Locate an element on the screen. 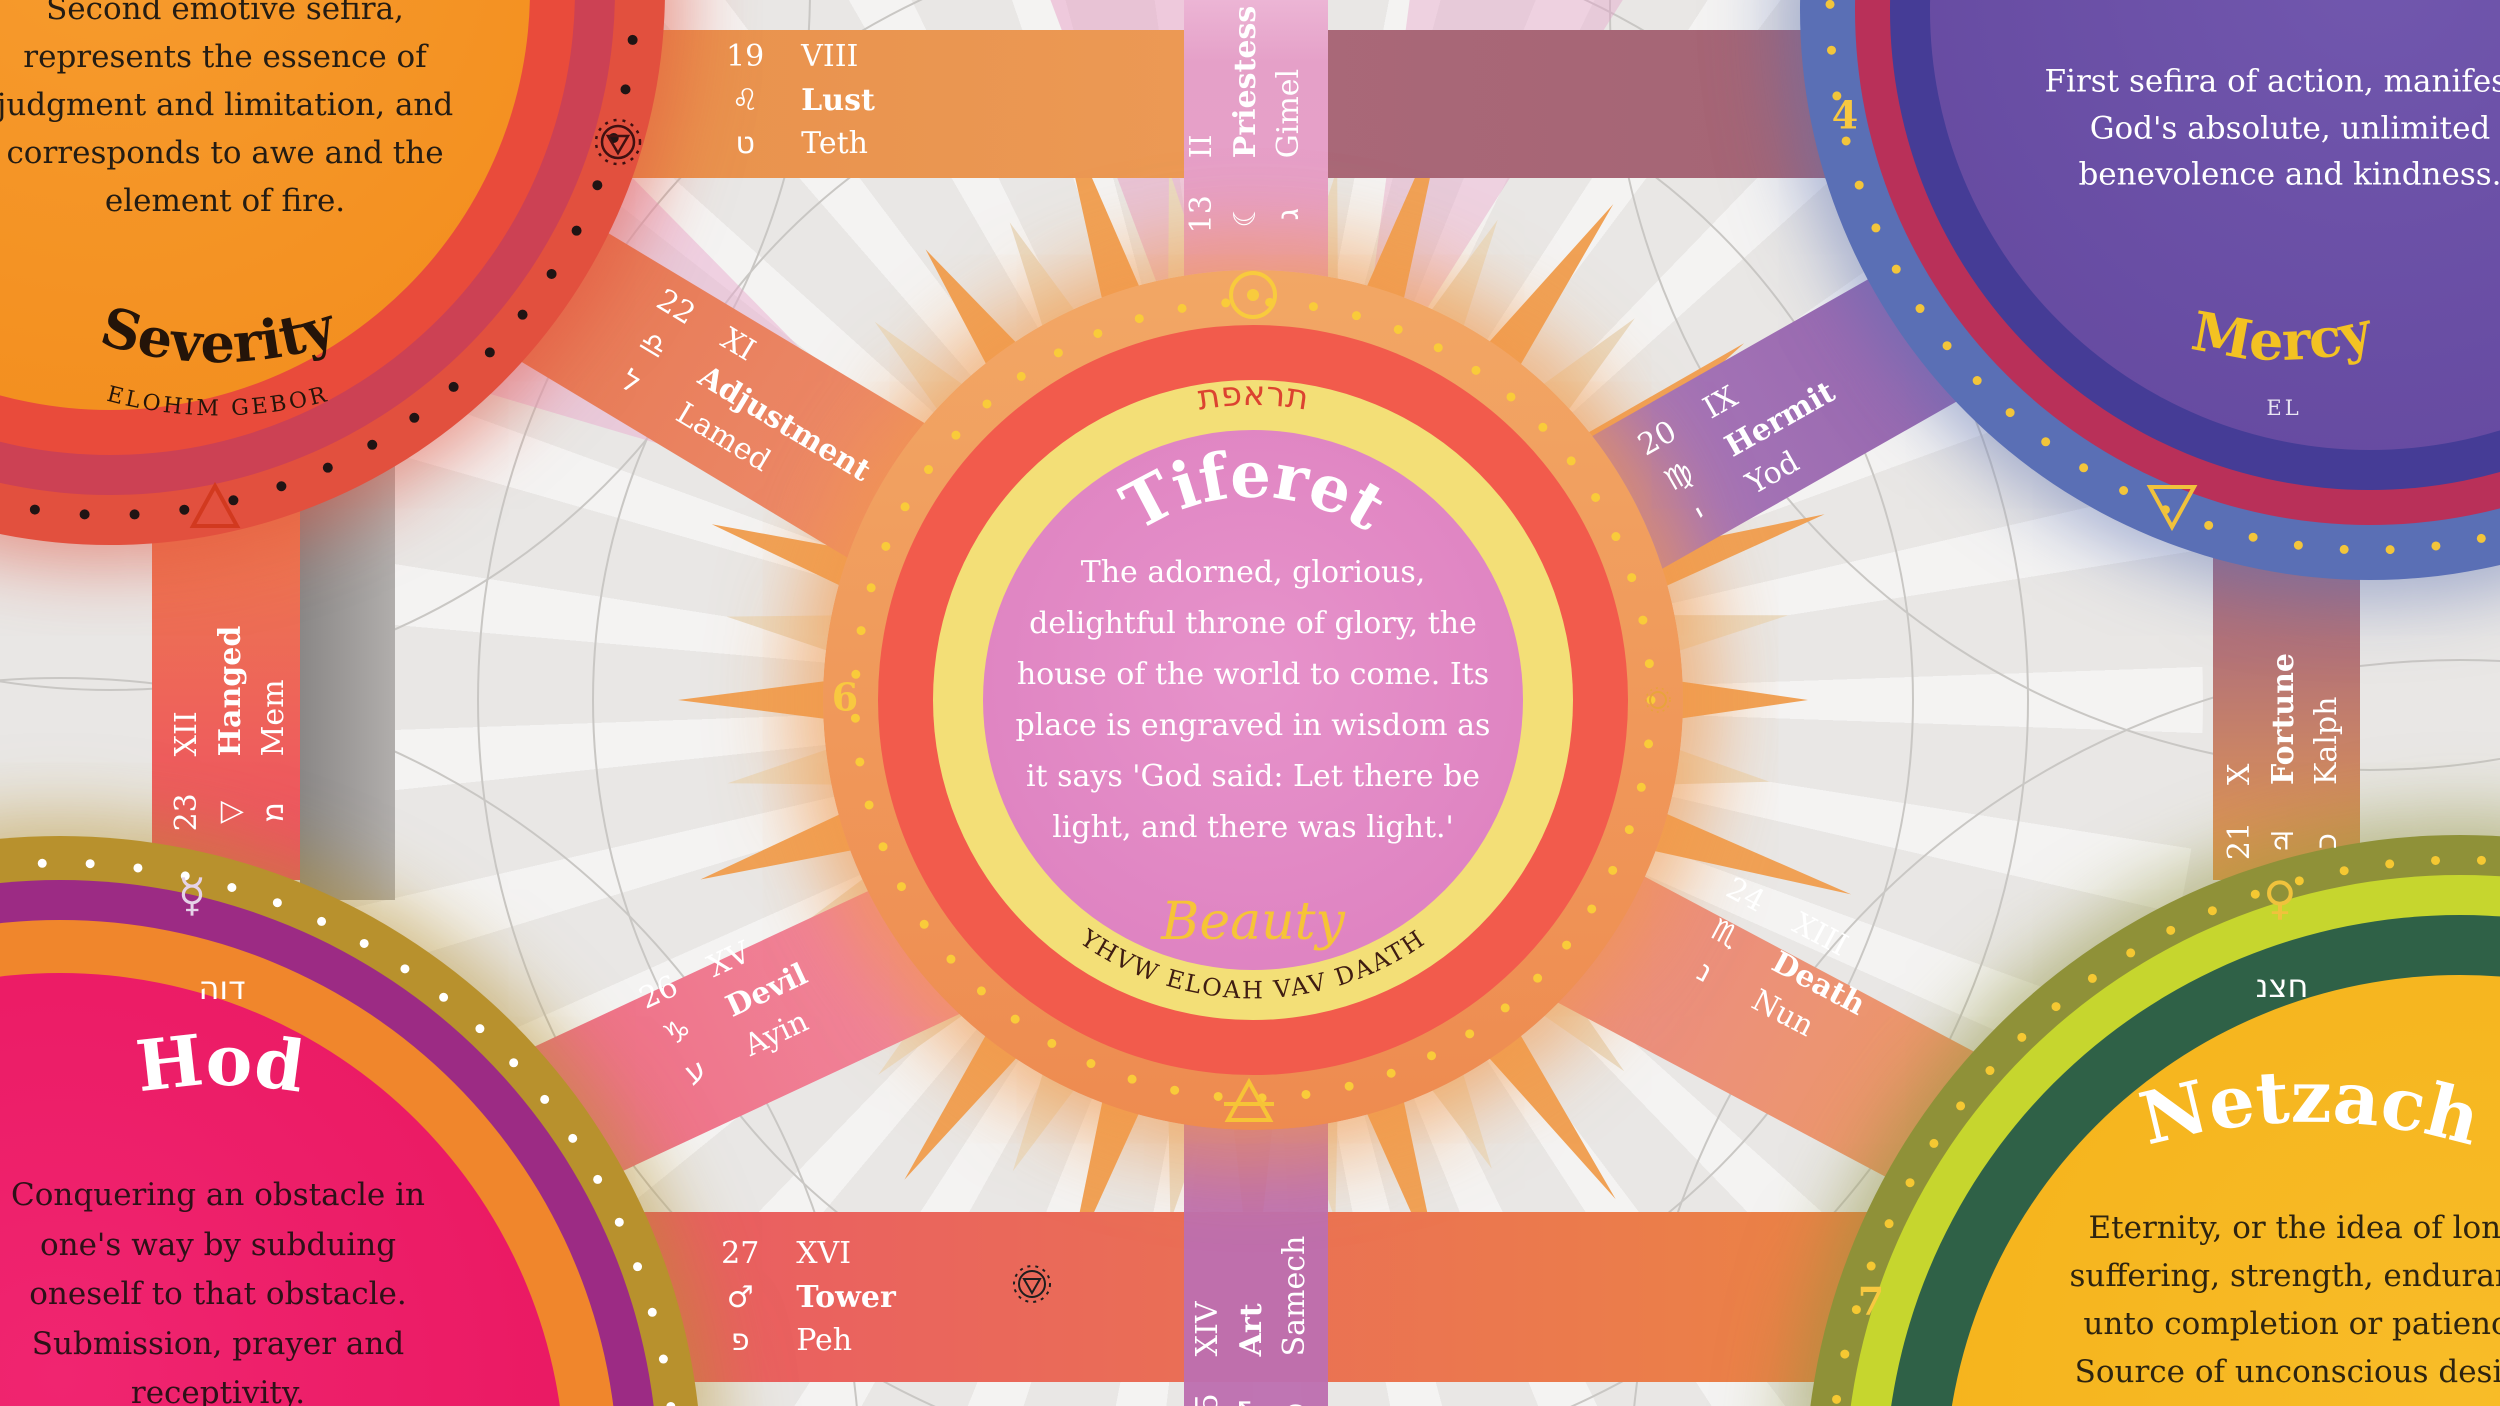 This screenshot has width=2500, height=1406. path-name: Tower is located at coordinates (846, 1297).